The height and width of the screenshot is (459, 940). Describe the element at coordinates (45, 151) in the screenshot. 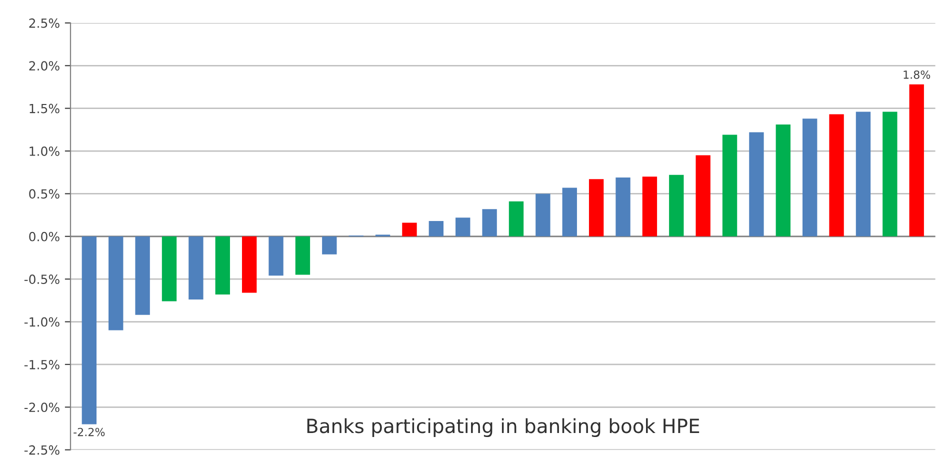

I see `y-tick-label: 1.0%` at that location.